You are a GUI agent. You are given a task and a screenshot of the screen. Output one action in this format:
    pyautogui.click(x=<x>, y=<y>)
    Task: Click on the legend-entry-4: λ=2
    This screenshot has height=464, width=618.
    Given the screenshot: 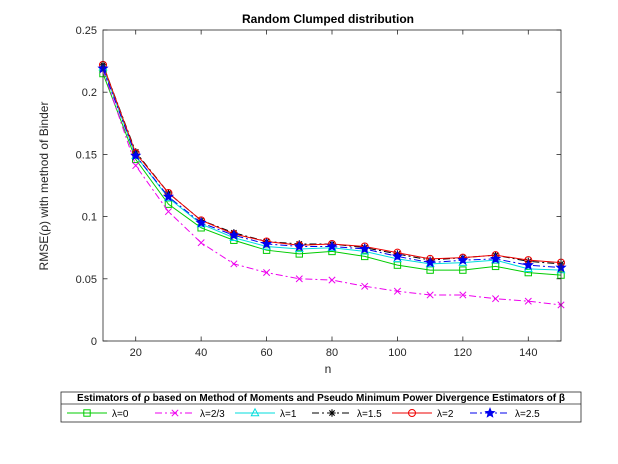 What is the action you would take?
    pyautogui.click(x=423, y=414)
    